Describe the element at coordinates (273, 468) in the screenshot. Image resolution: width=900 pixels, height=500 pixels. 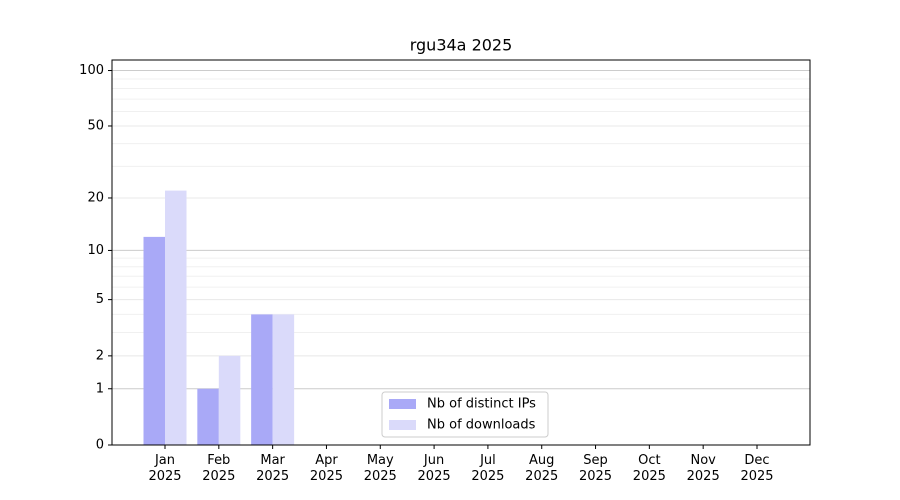
I see `x-tick-label: Mar 2025` at that location.